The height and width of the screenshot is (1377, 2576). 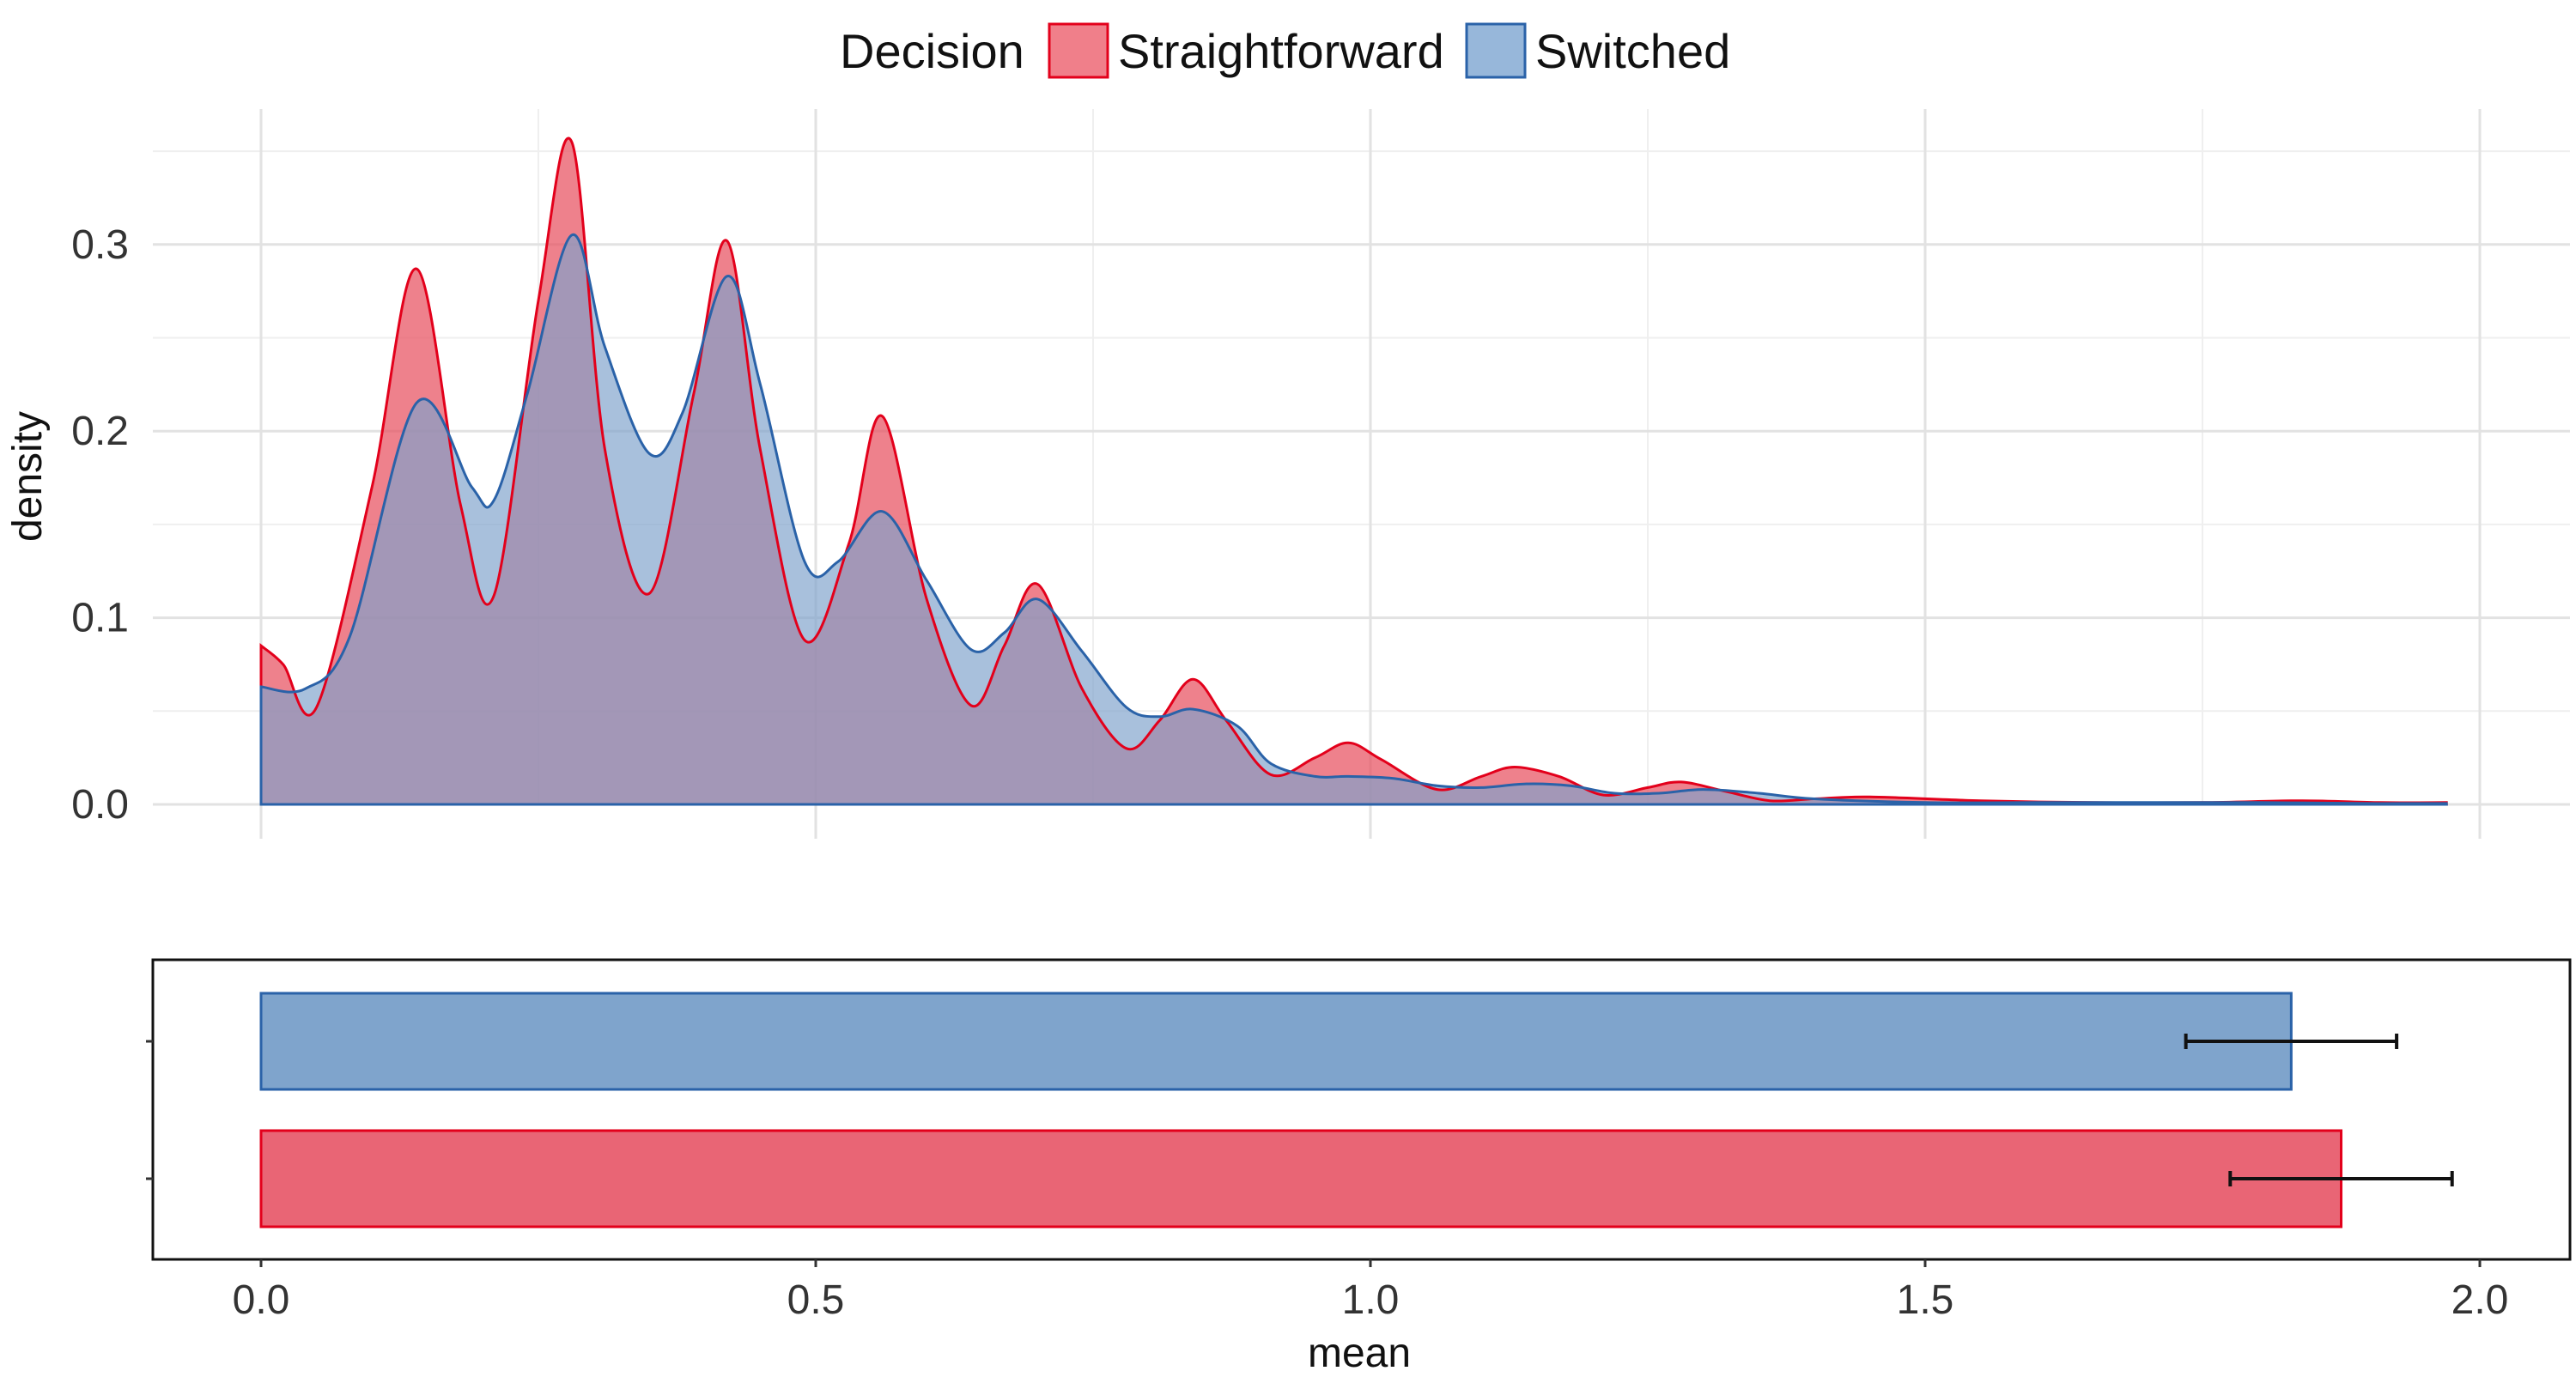 What do you see at coordinates (100, 525) in the screenshot?
I see `density-y-tick-labels: 0.0 0.1 0.2 0.3` at bounding box center [100, 525].